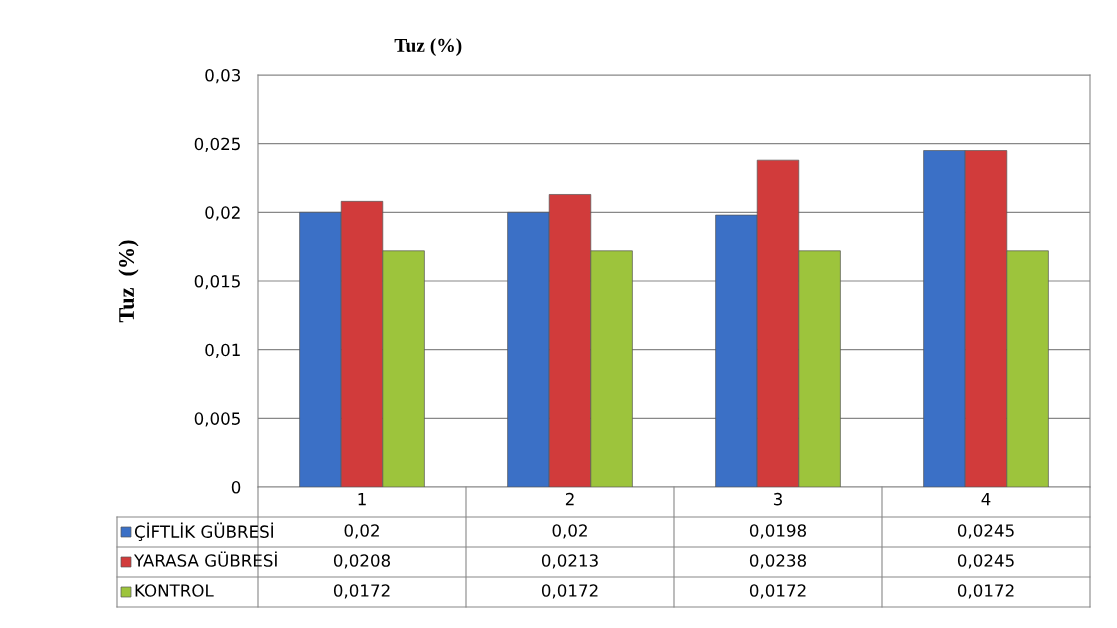 The width and height of the screenshot is (1117, 628). What do you see at coordinates (569, 561) in the screenshot?
I see `data-label: 0,0213` at bounding box center [569, 561].